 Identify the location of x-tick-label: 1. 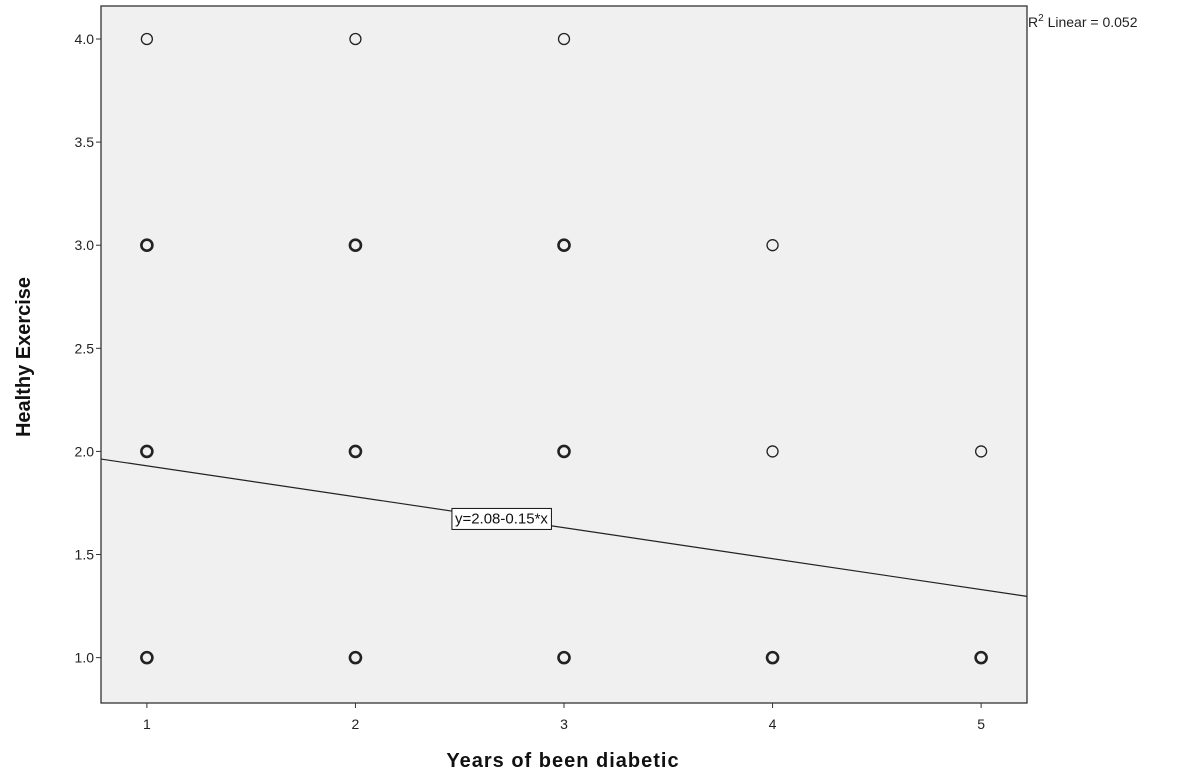
(147, 724).